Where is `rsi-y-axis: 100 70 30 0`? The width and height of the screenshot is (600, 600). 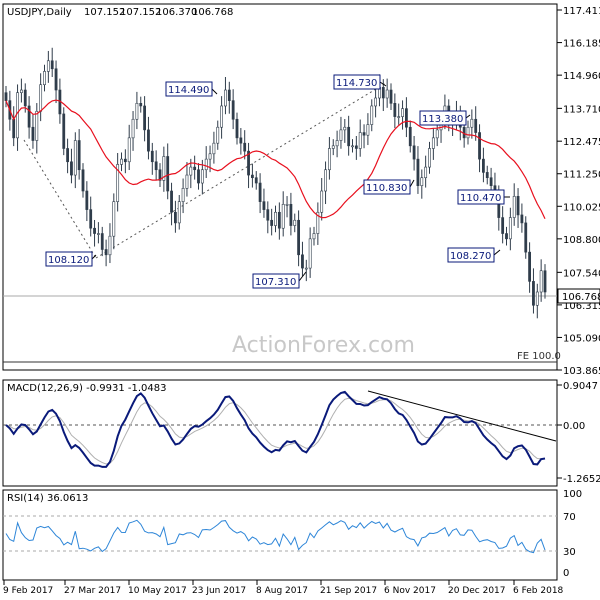
rsi-y-axis: 100 70 30 0 is located at coordinates (572, 534).